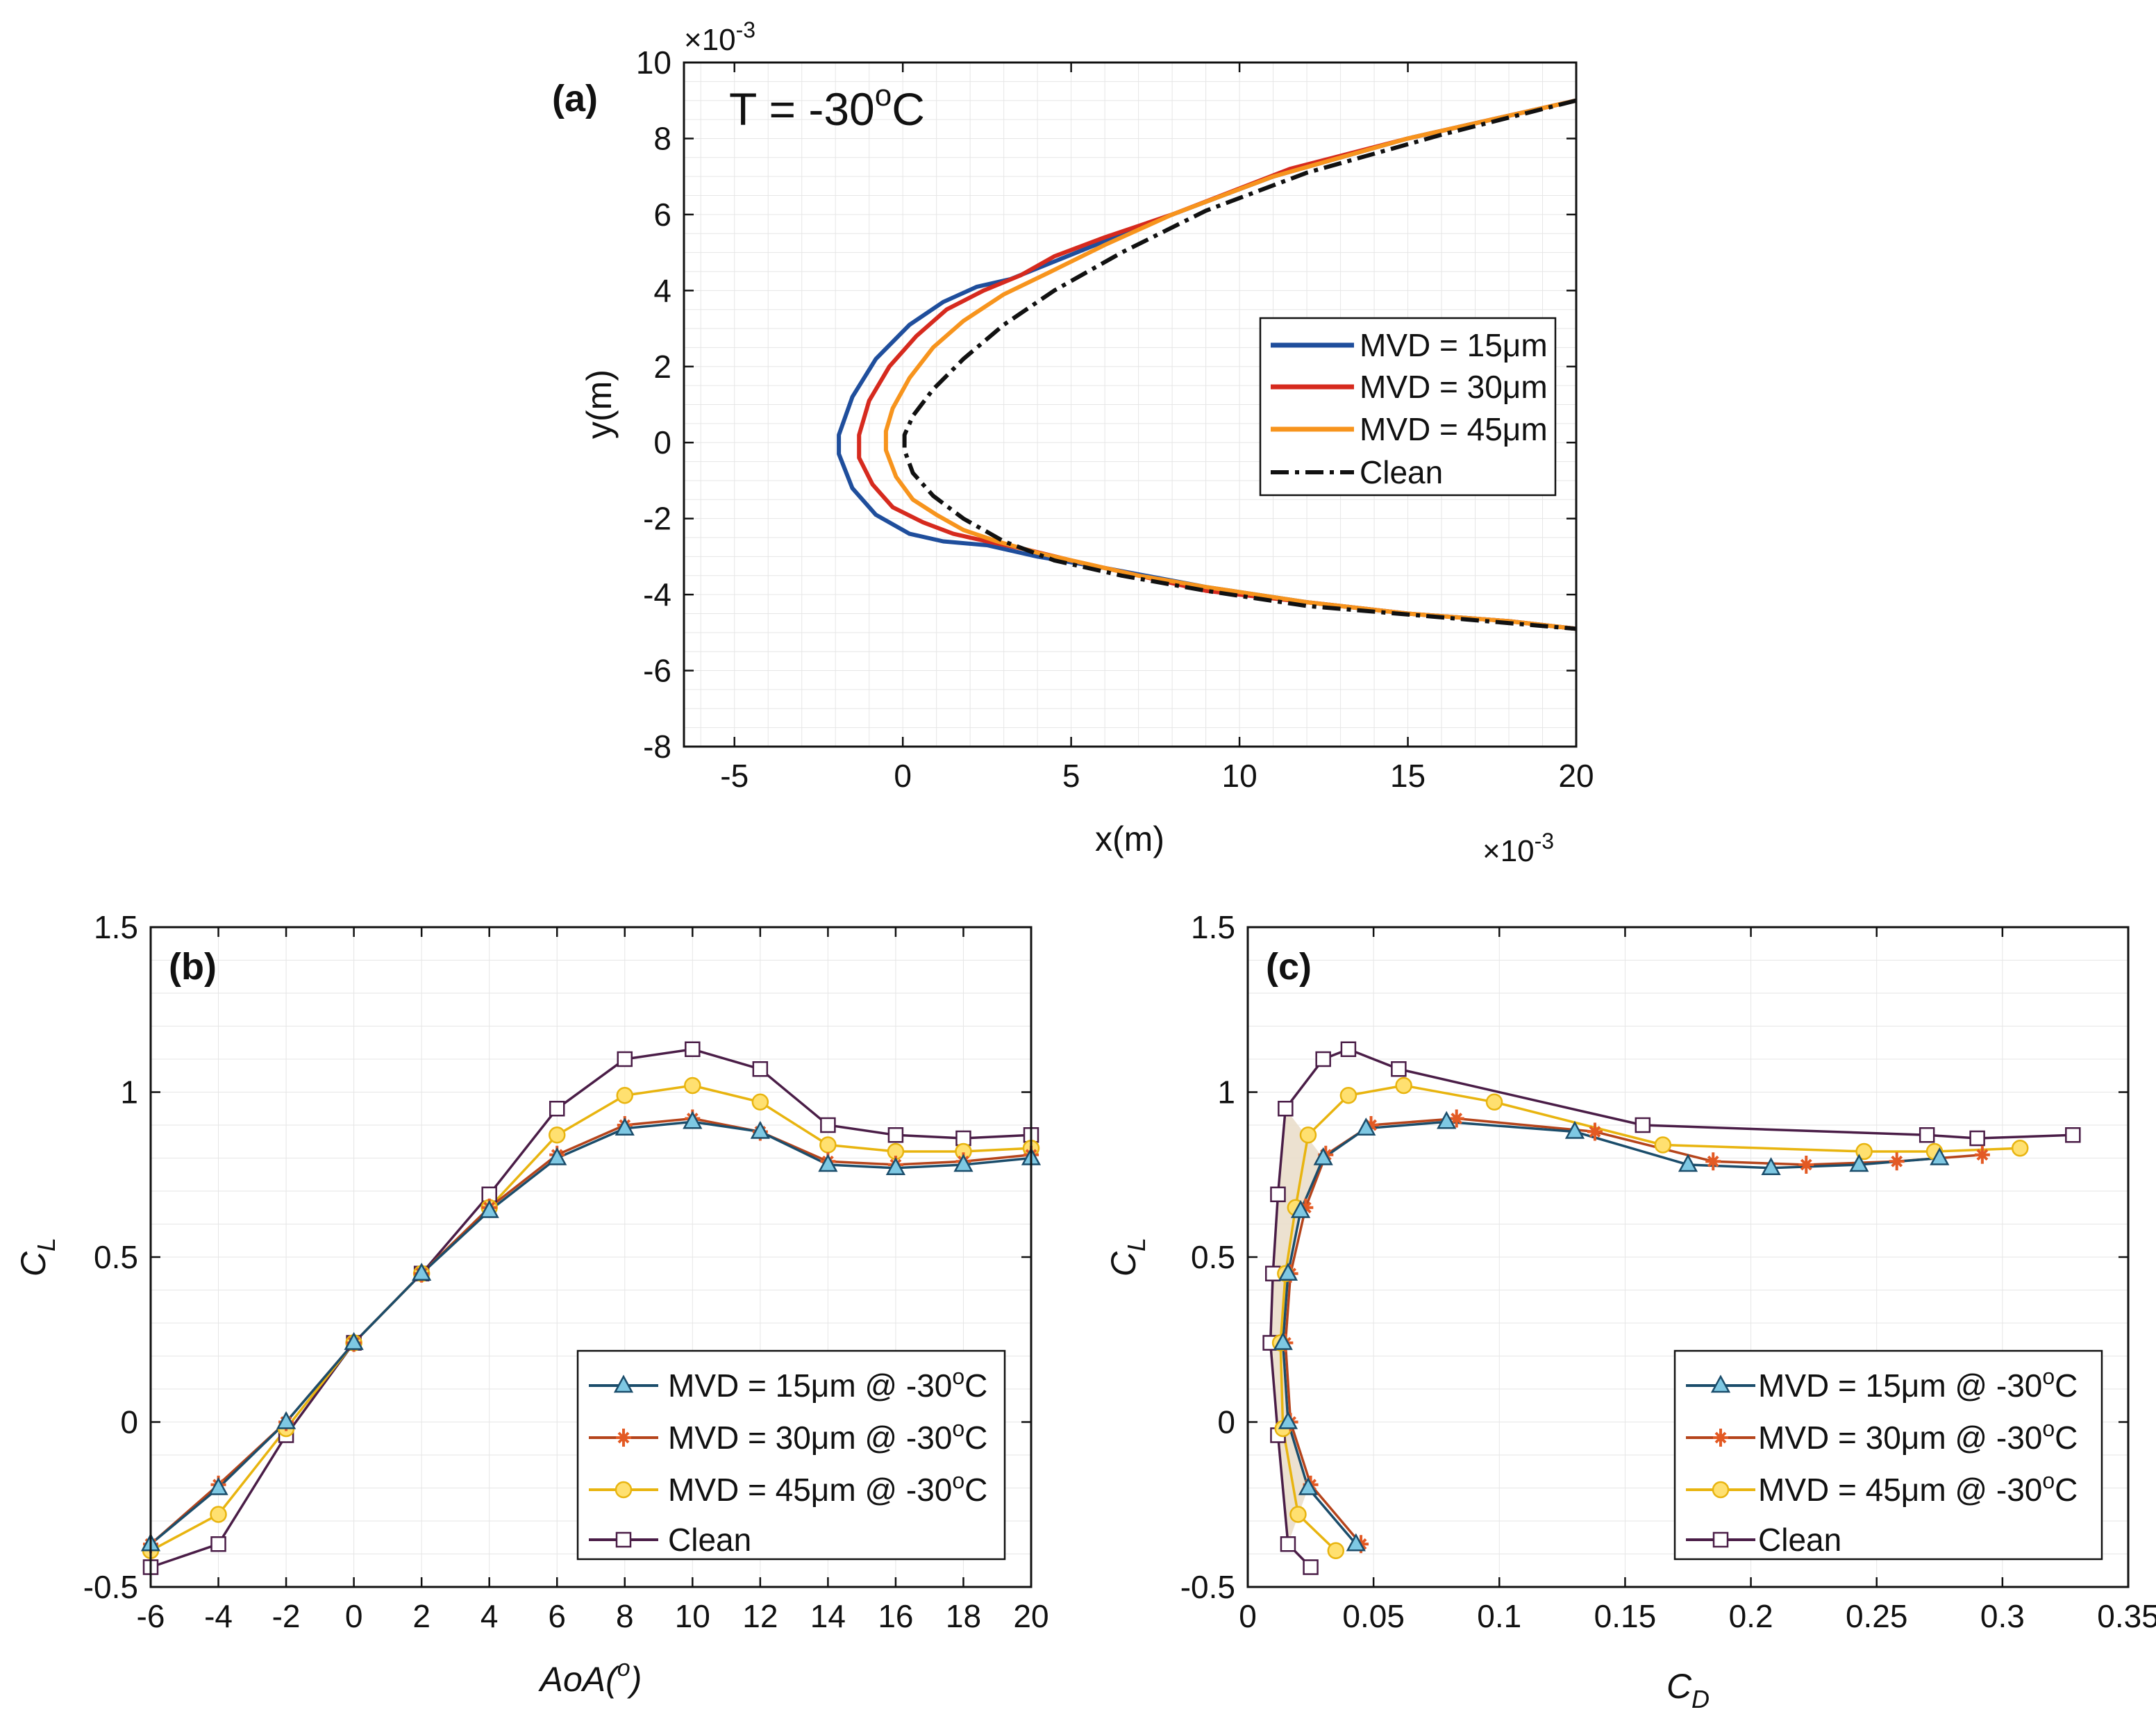 This screenshot has height=1721, width=2156. What do you see at coordinates (693, 1616) in the screenshot?
I see `b-x-tick-label: 10` at bounding box center [693, 1616].